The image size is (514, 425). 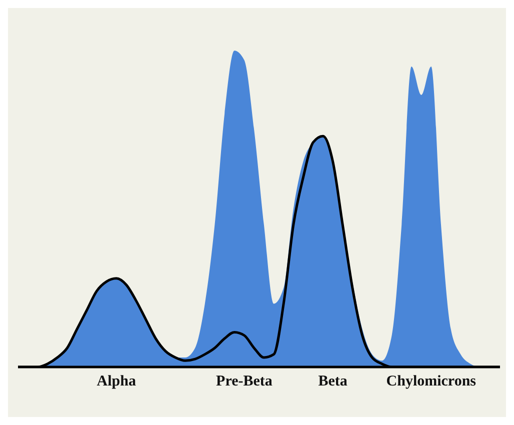 What do you see at coordinates (333, 382) in the screenshot?
I see `x-tick-label: Beta` at bounding box center [333, 382].